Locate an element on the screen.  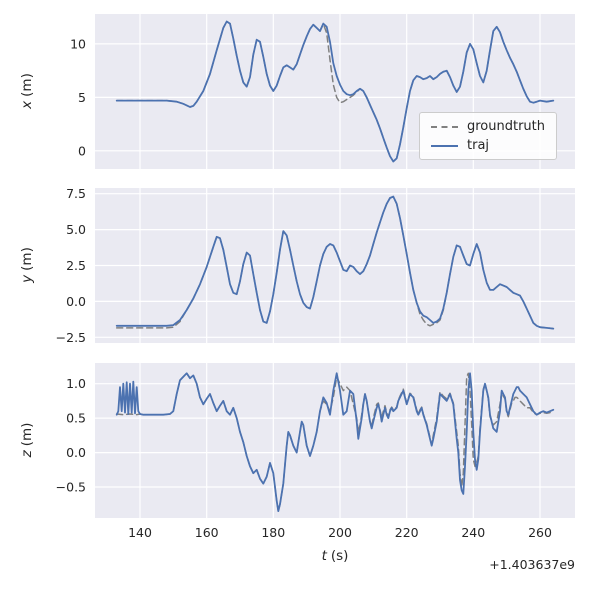
x-tick-label: 240 is located at coordinates (473, 532).